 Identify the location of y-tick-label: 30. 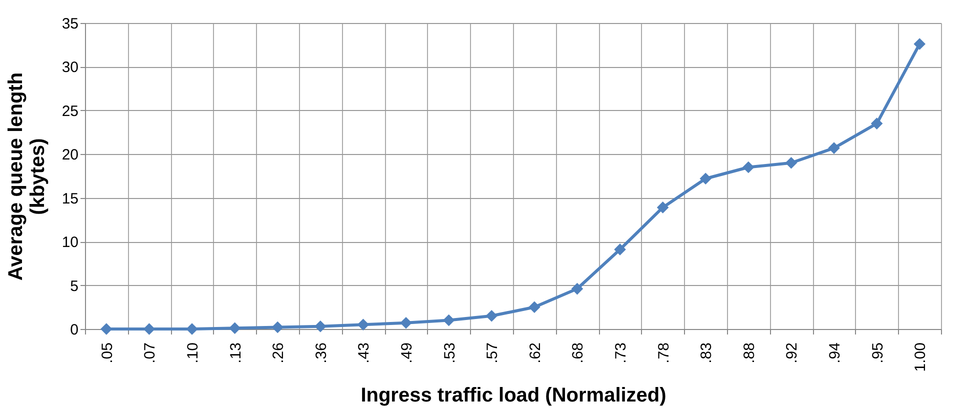
(70, 67).